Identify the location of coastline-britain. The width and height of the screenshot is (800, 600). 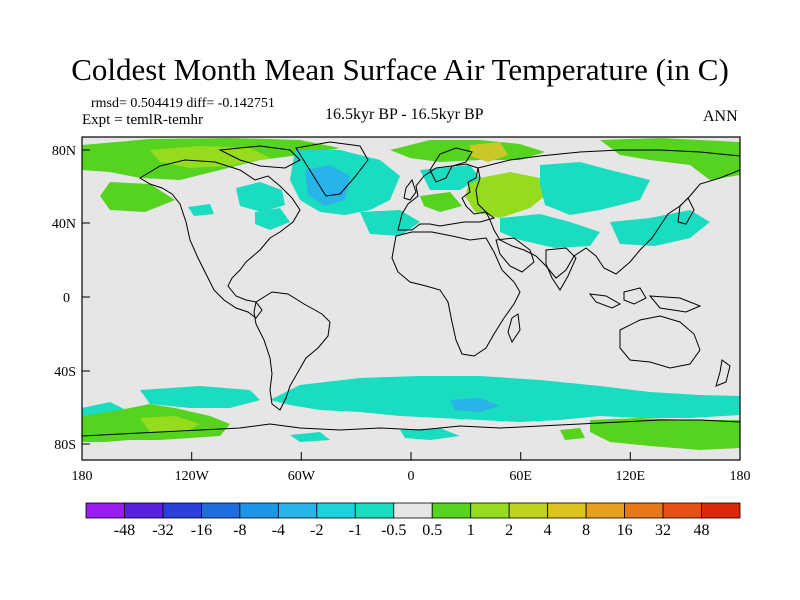
(410, 189).